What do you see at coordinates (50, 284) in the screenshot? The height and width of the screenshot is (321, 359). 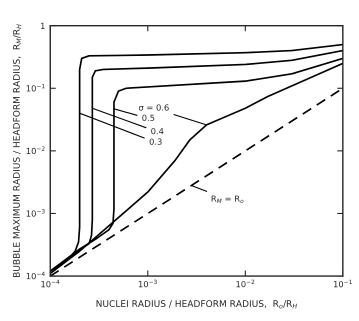 I see `x-tick-label: 10$^{−4}$` at bounding box center [50, 284].